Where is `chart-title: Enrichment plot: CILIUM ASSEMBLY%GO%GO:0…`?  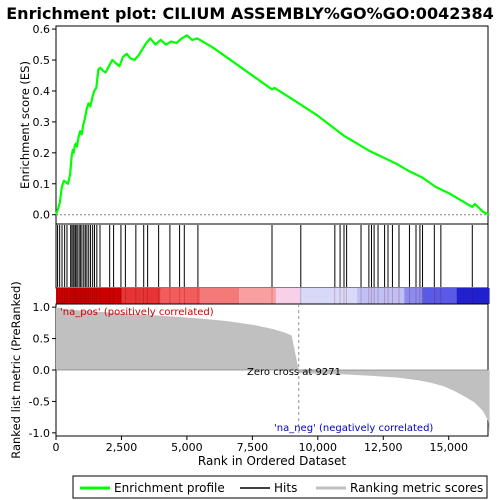 chart-title: Enrichment plot: CILIUM ASSEMBLY%GO%GO:0… is located at coordinates (249, 13).